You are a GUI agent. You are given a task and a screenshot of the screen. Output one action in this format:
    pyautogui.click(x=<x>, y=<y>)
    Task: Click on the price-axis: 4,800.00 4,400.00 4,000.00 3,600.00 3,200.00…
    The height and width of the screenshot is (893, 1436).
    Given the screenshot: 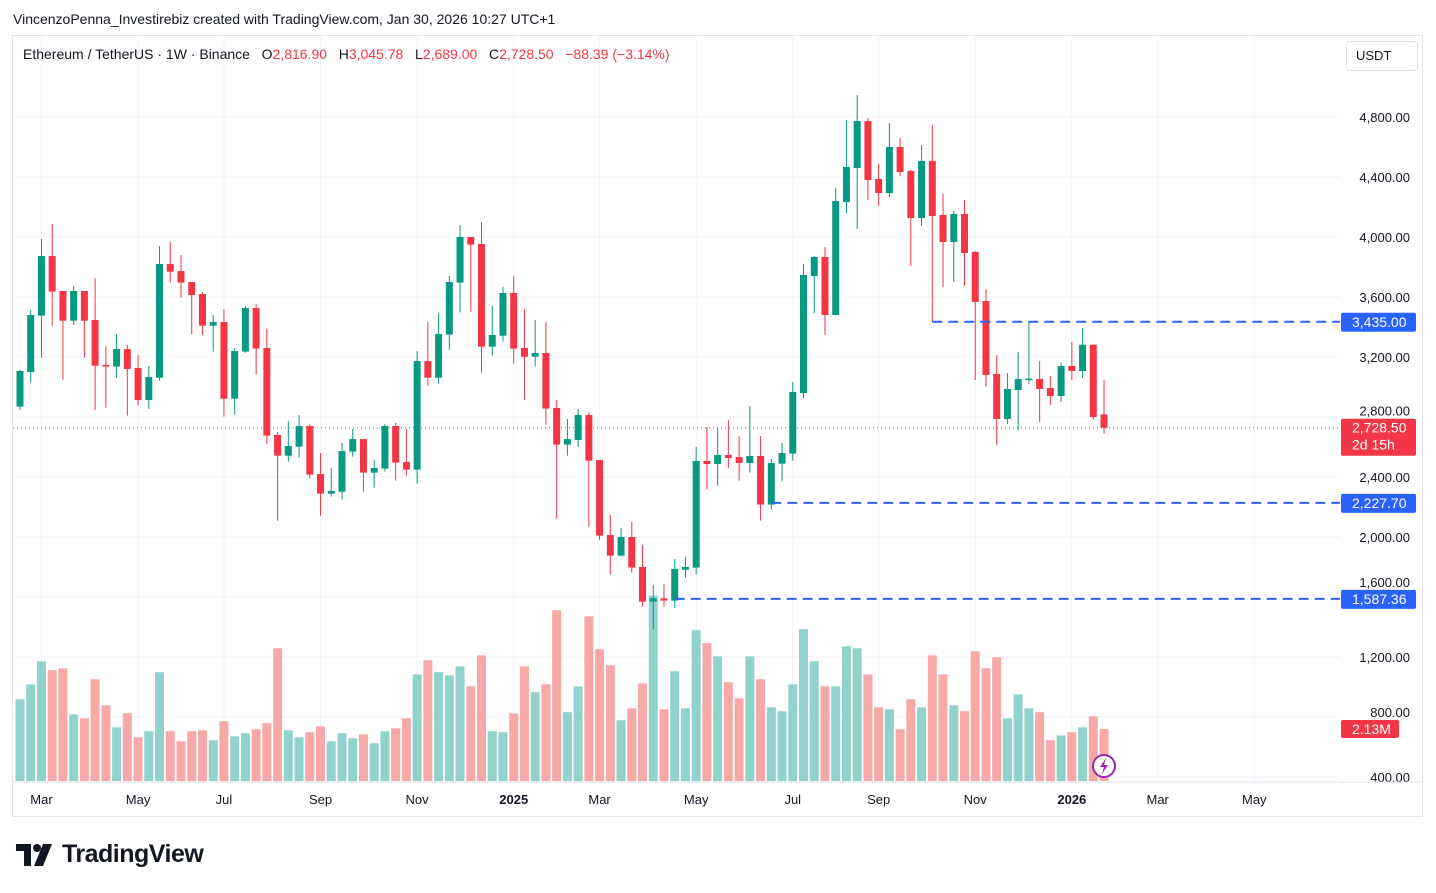 What is the action you would take?
    pyautogui.click(x=1384, y=447)
    